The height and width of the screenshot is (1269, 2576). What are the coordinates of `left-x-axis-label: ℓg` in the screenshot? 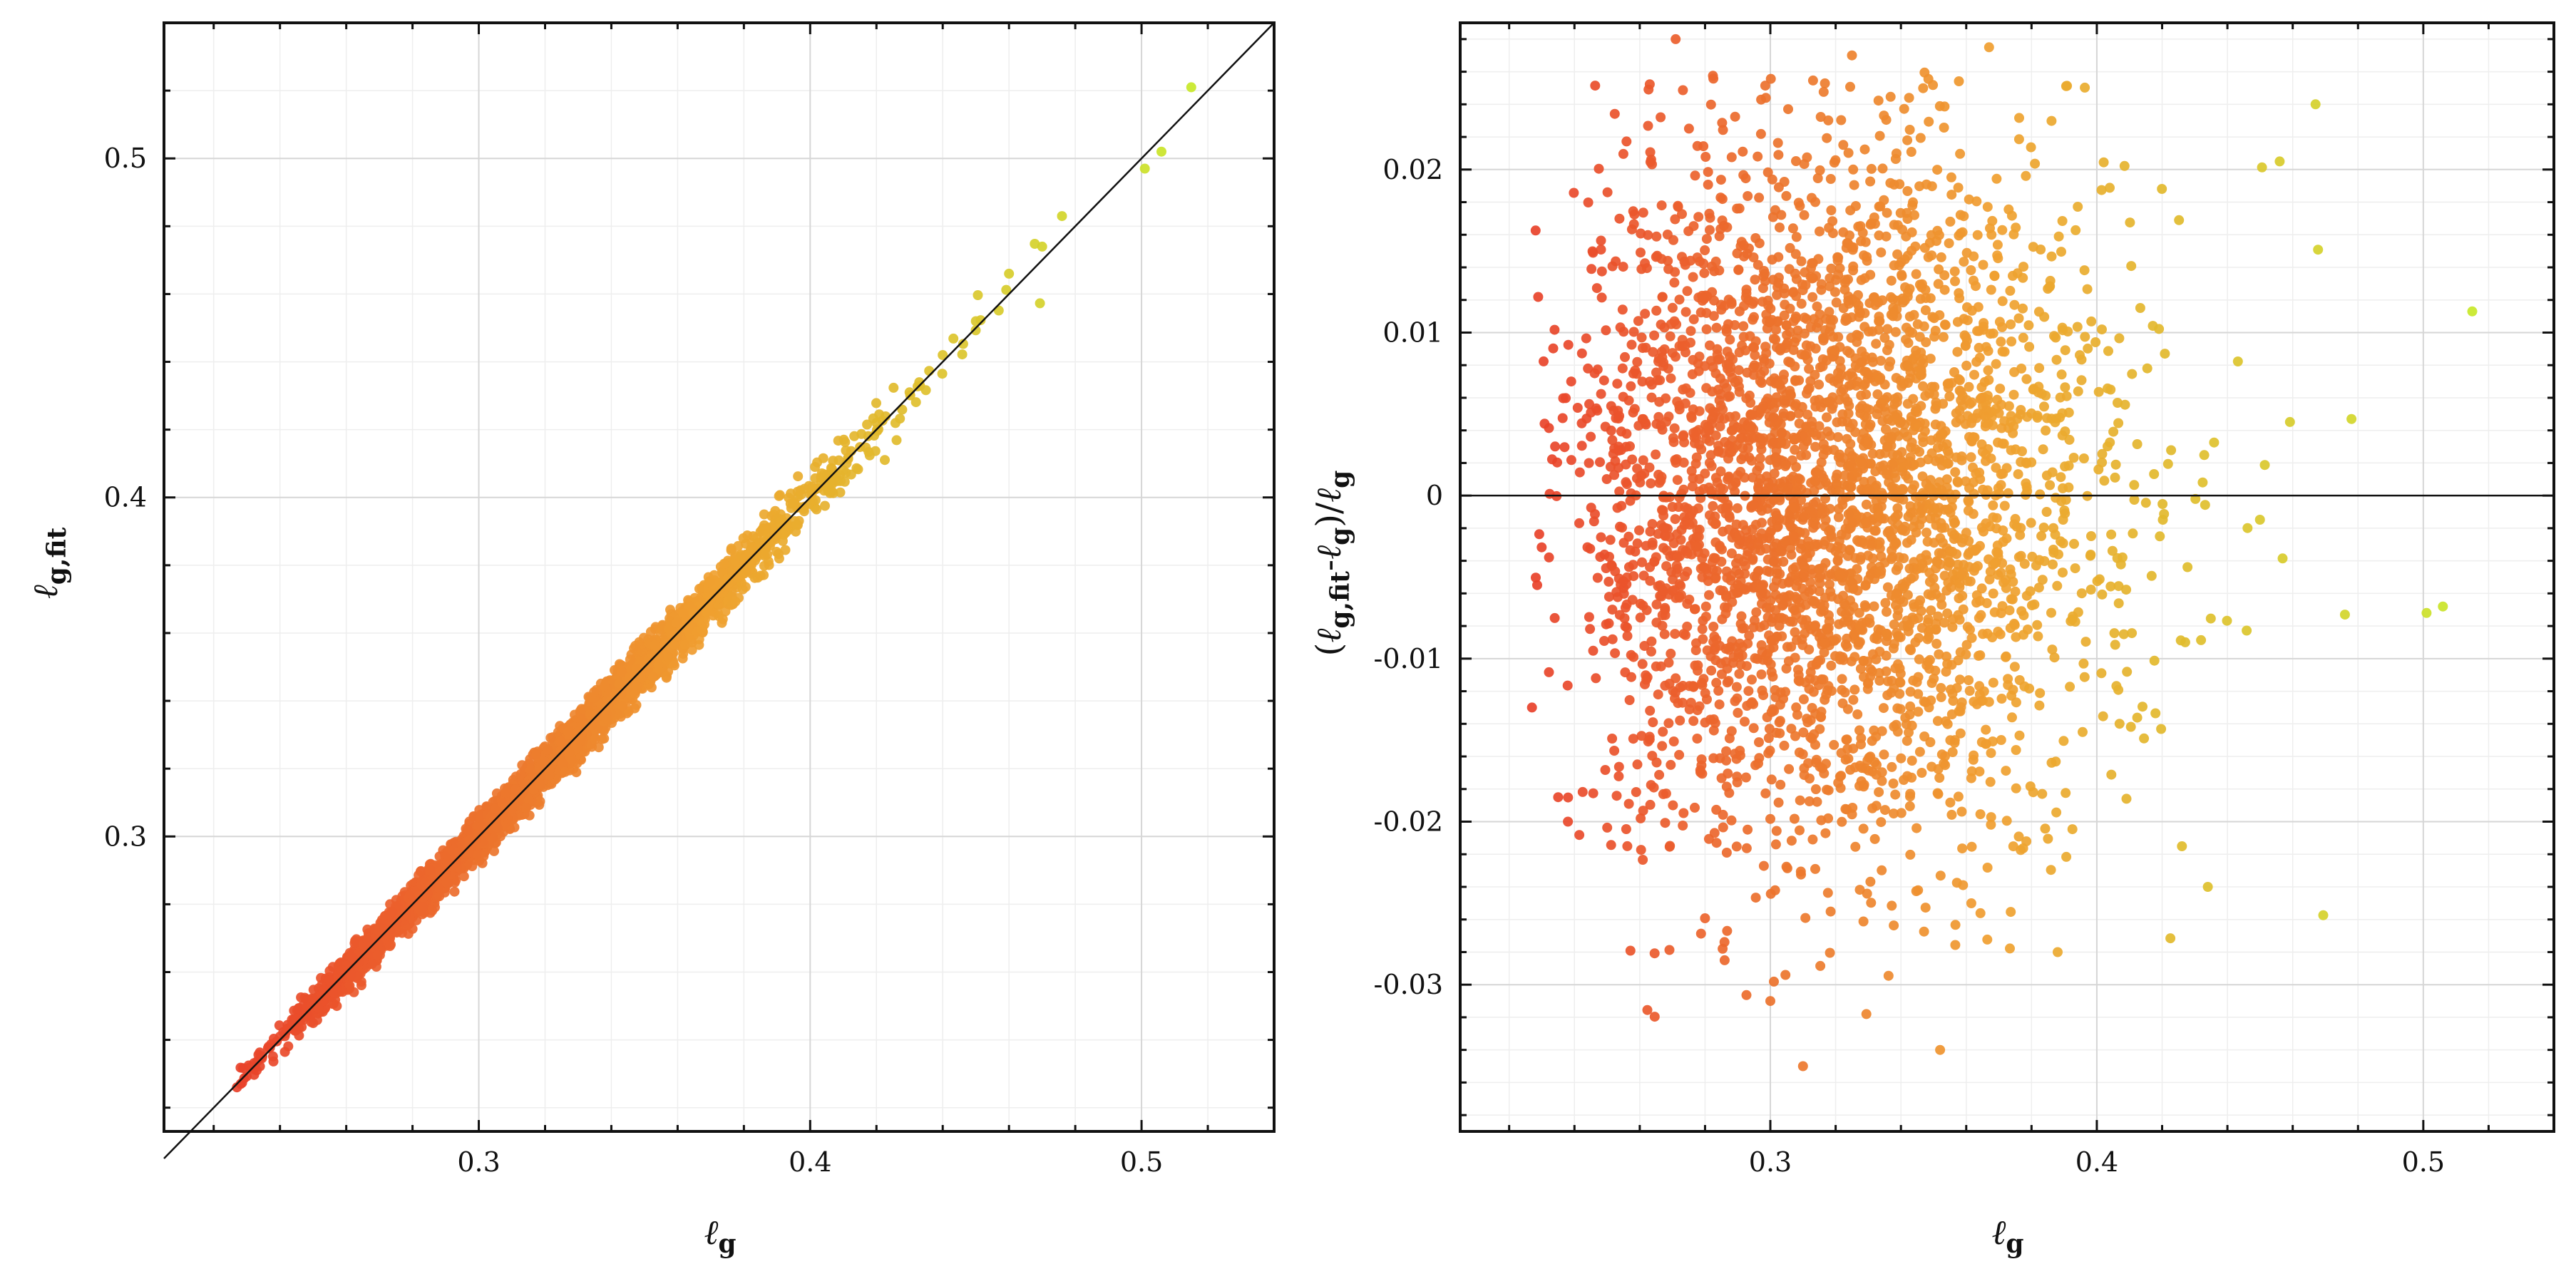 It's located at (720, 1236).